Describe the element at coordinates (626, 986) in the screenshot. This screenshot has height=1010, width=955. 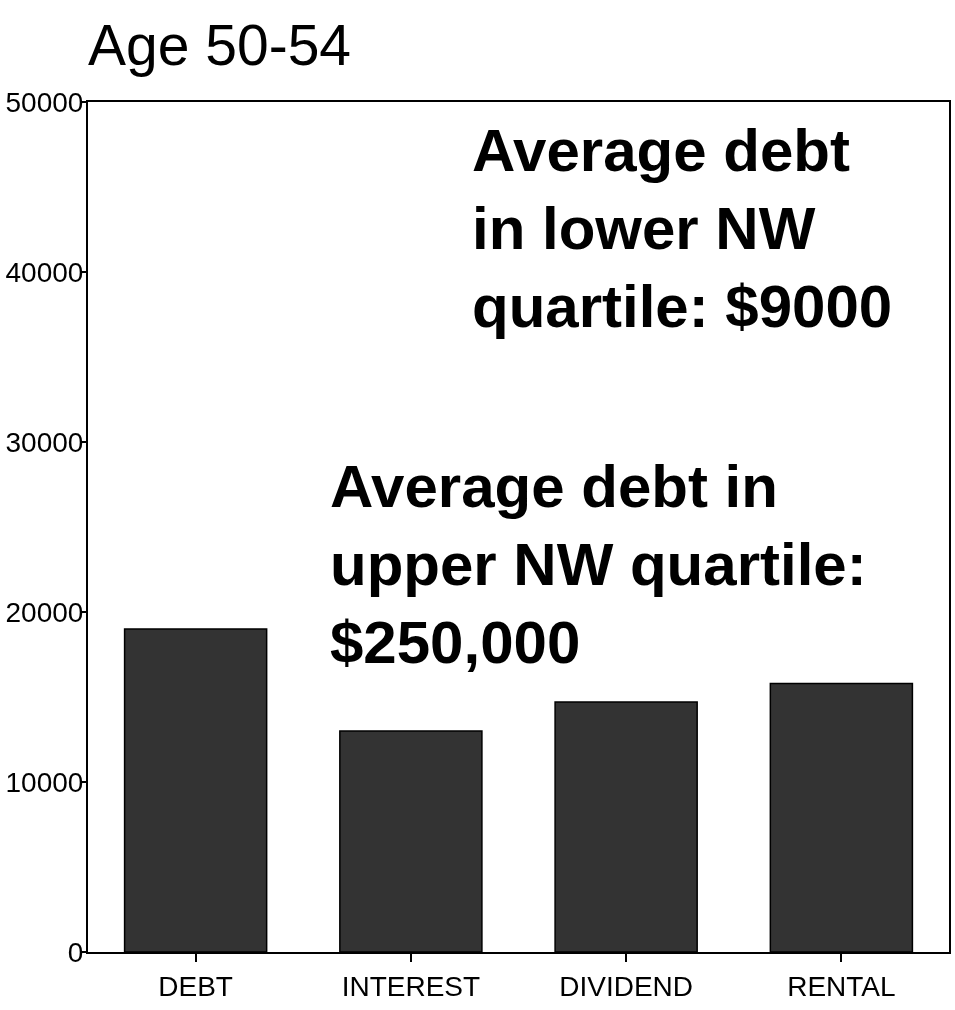
I see `x-tick-label: DIVIDEND` at that location.